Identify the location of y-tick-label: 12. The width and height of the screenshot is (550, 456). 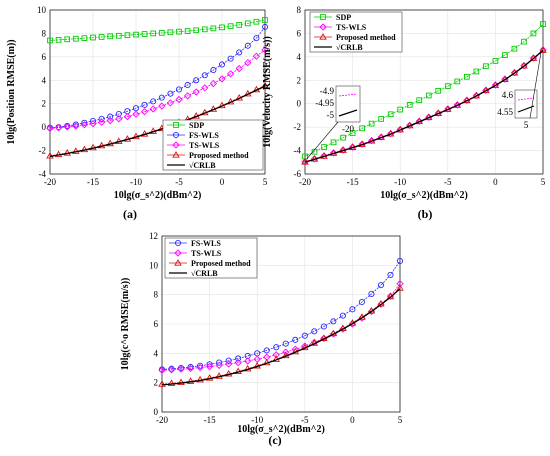
(153, 236).